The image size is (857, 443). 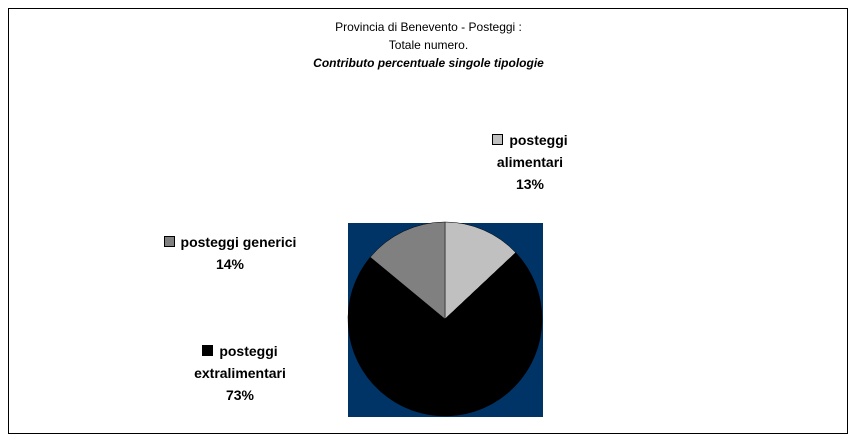 What do you see at coordinates (230, 253) in the screenshot?
I see `slice-label: posteggi generici 14%` at bounding box center [230, 253].